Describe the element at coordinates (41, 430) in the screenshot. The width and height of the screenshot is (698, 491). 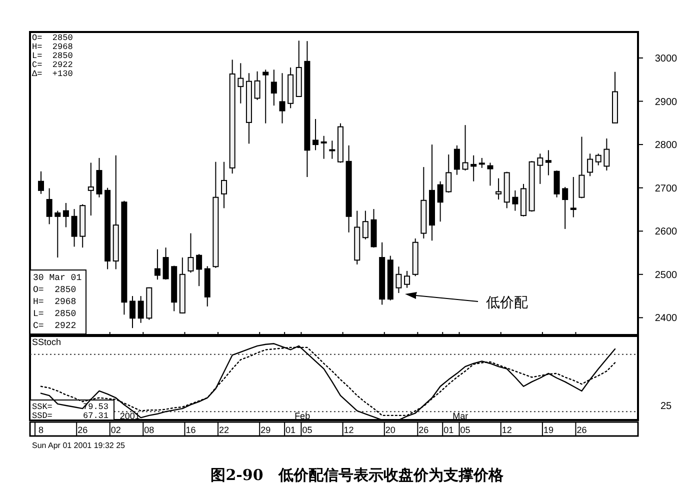
I see `x-tick-label: 8` at that location.